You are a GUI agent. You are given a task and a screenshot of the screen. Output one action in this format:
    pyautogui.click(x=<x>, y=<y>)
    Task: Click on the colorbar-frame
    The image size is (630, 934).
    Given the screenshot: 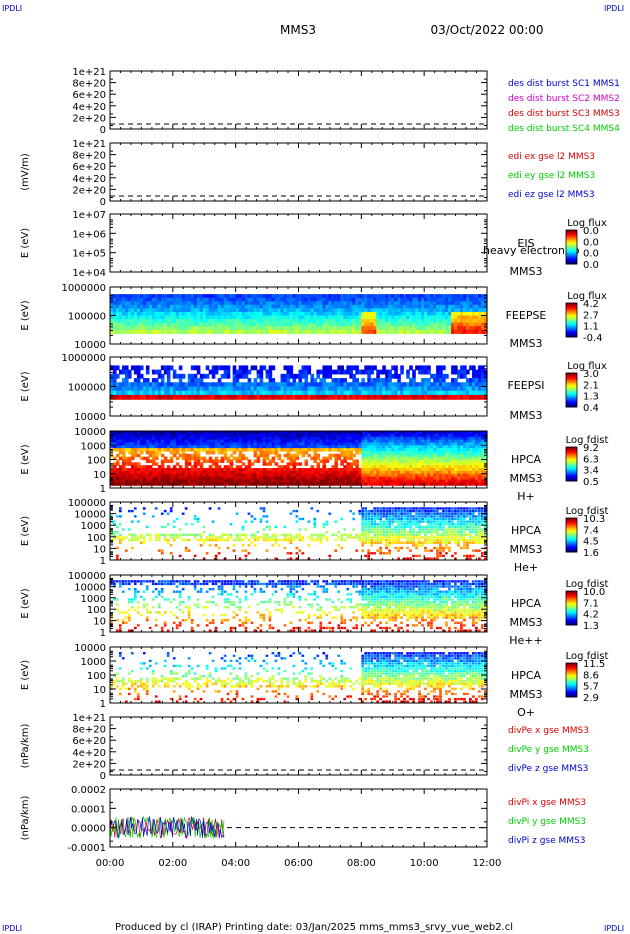 What is the action you would take?
    pyautogui.click(x=571, y=390)
    